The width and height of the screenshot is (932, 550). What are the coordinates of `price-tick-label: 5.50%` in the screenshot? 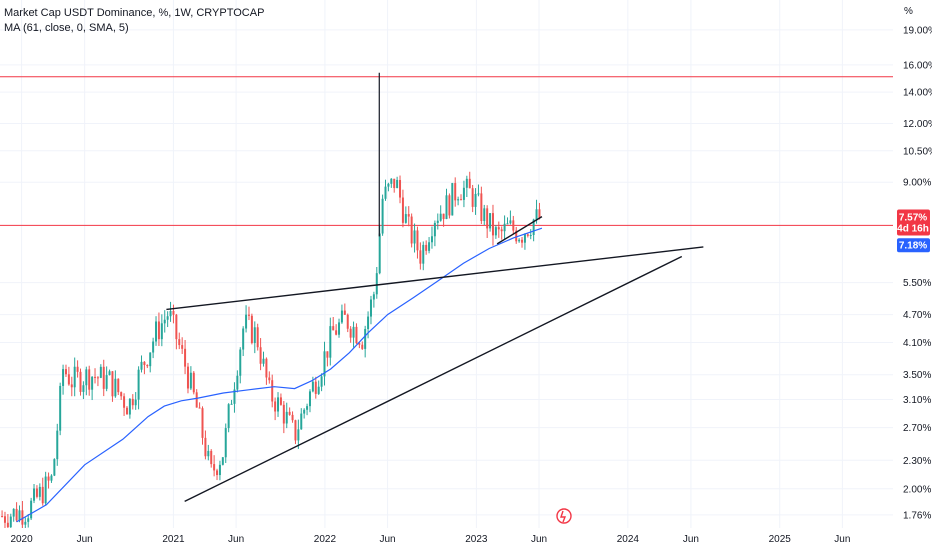 It's located at (917, 283).